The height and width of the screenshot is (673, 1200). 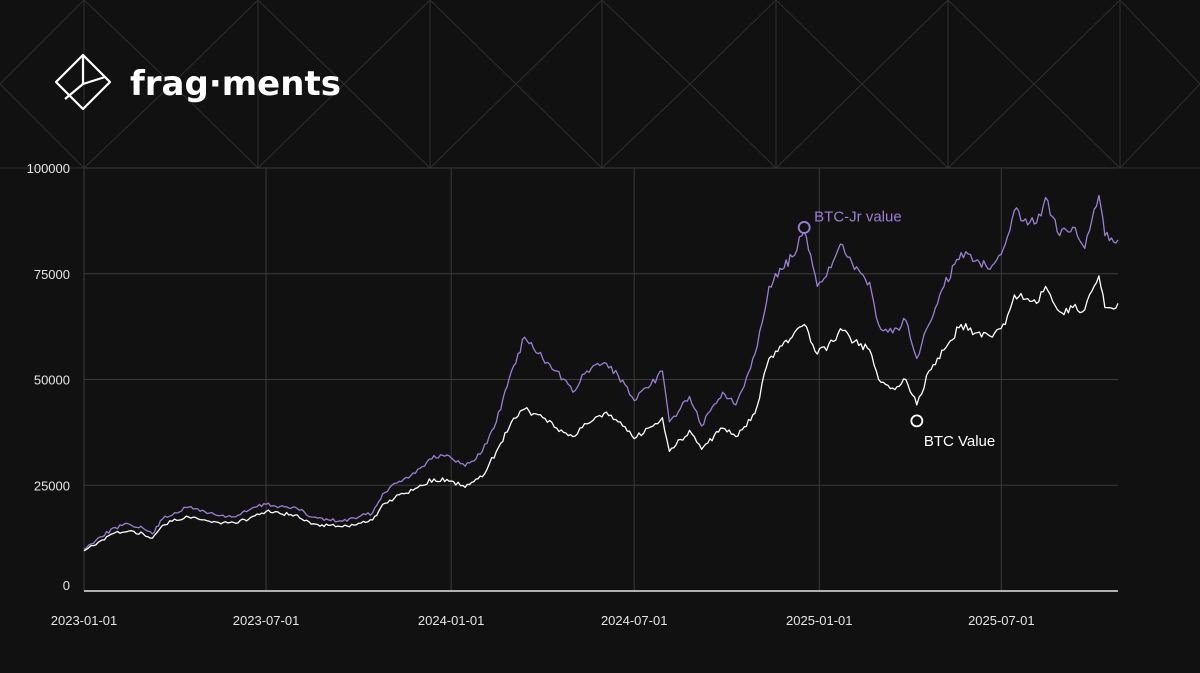 I want to click on x-tick-label: 2025-07-01, so click(x=1001, y=620).